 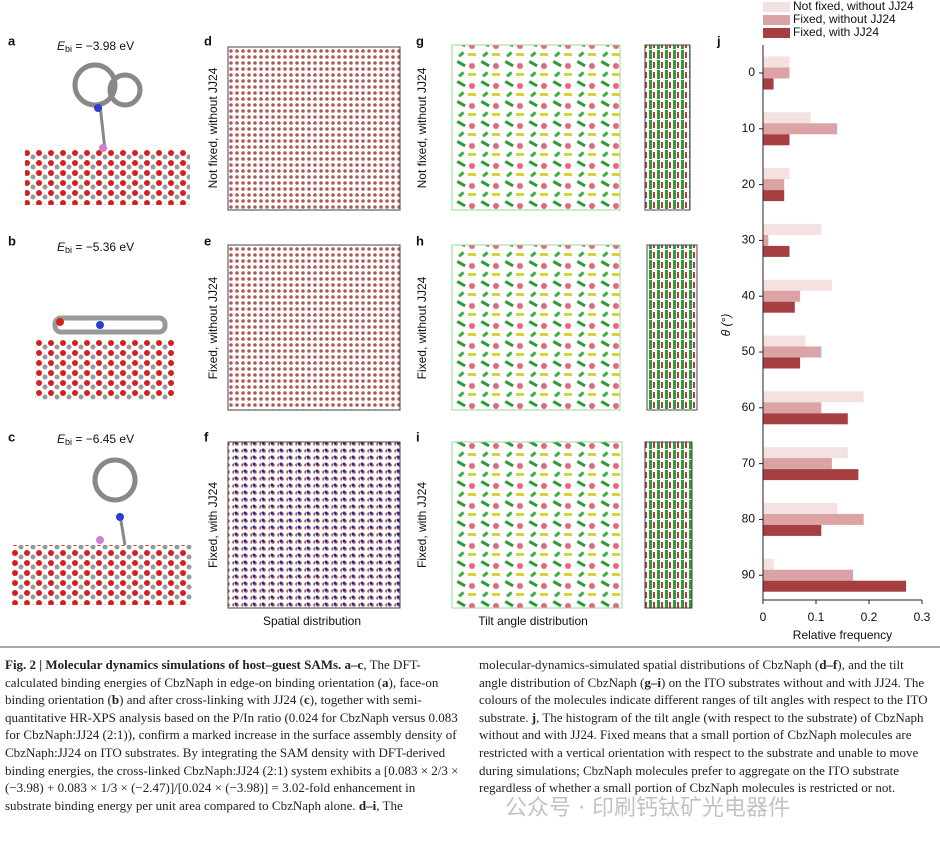 I want to click on y-tick-label: 50, so click(x=749, y=351).